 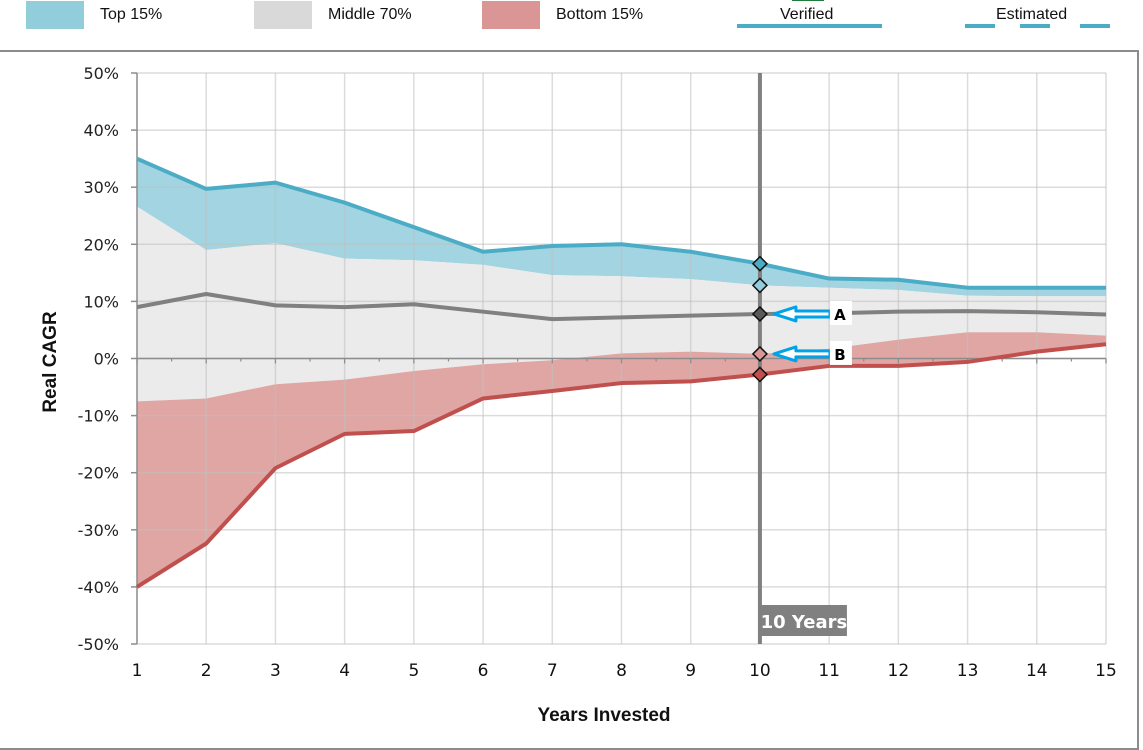 What do you see at coordinates (1106, 671) in the screenshot?
I see `x-tick-label: 15` at bounding box center [1106, 671].